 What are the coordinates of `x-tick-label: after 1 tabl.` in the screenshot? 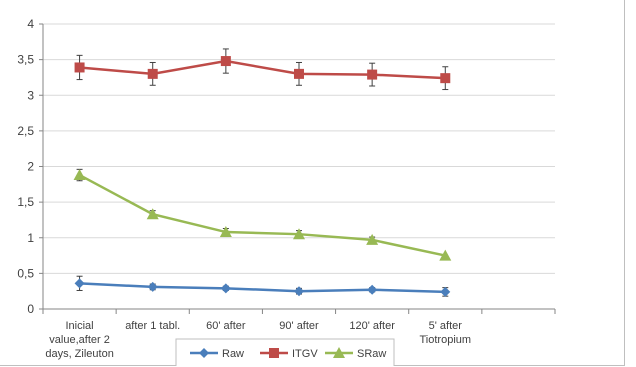 It's located at (152, 326).